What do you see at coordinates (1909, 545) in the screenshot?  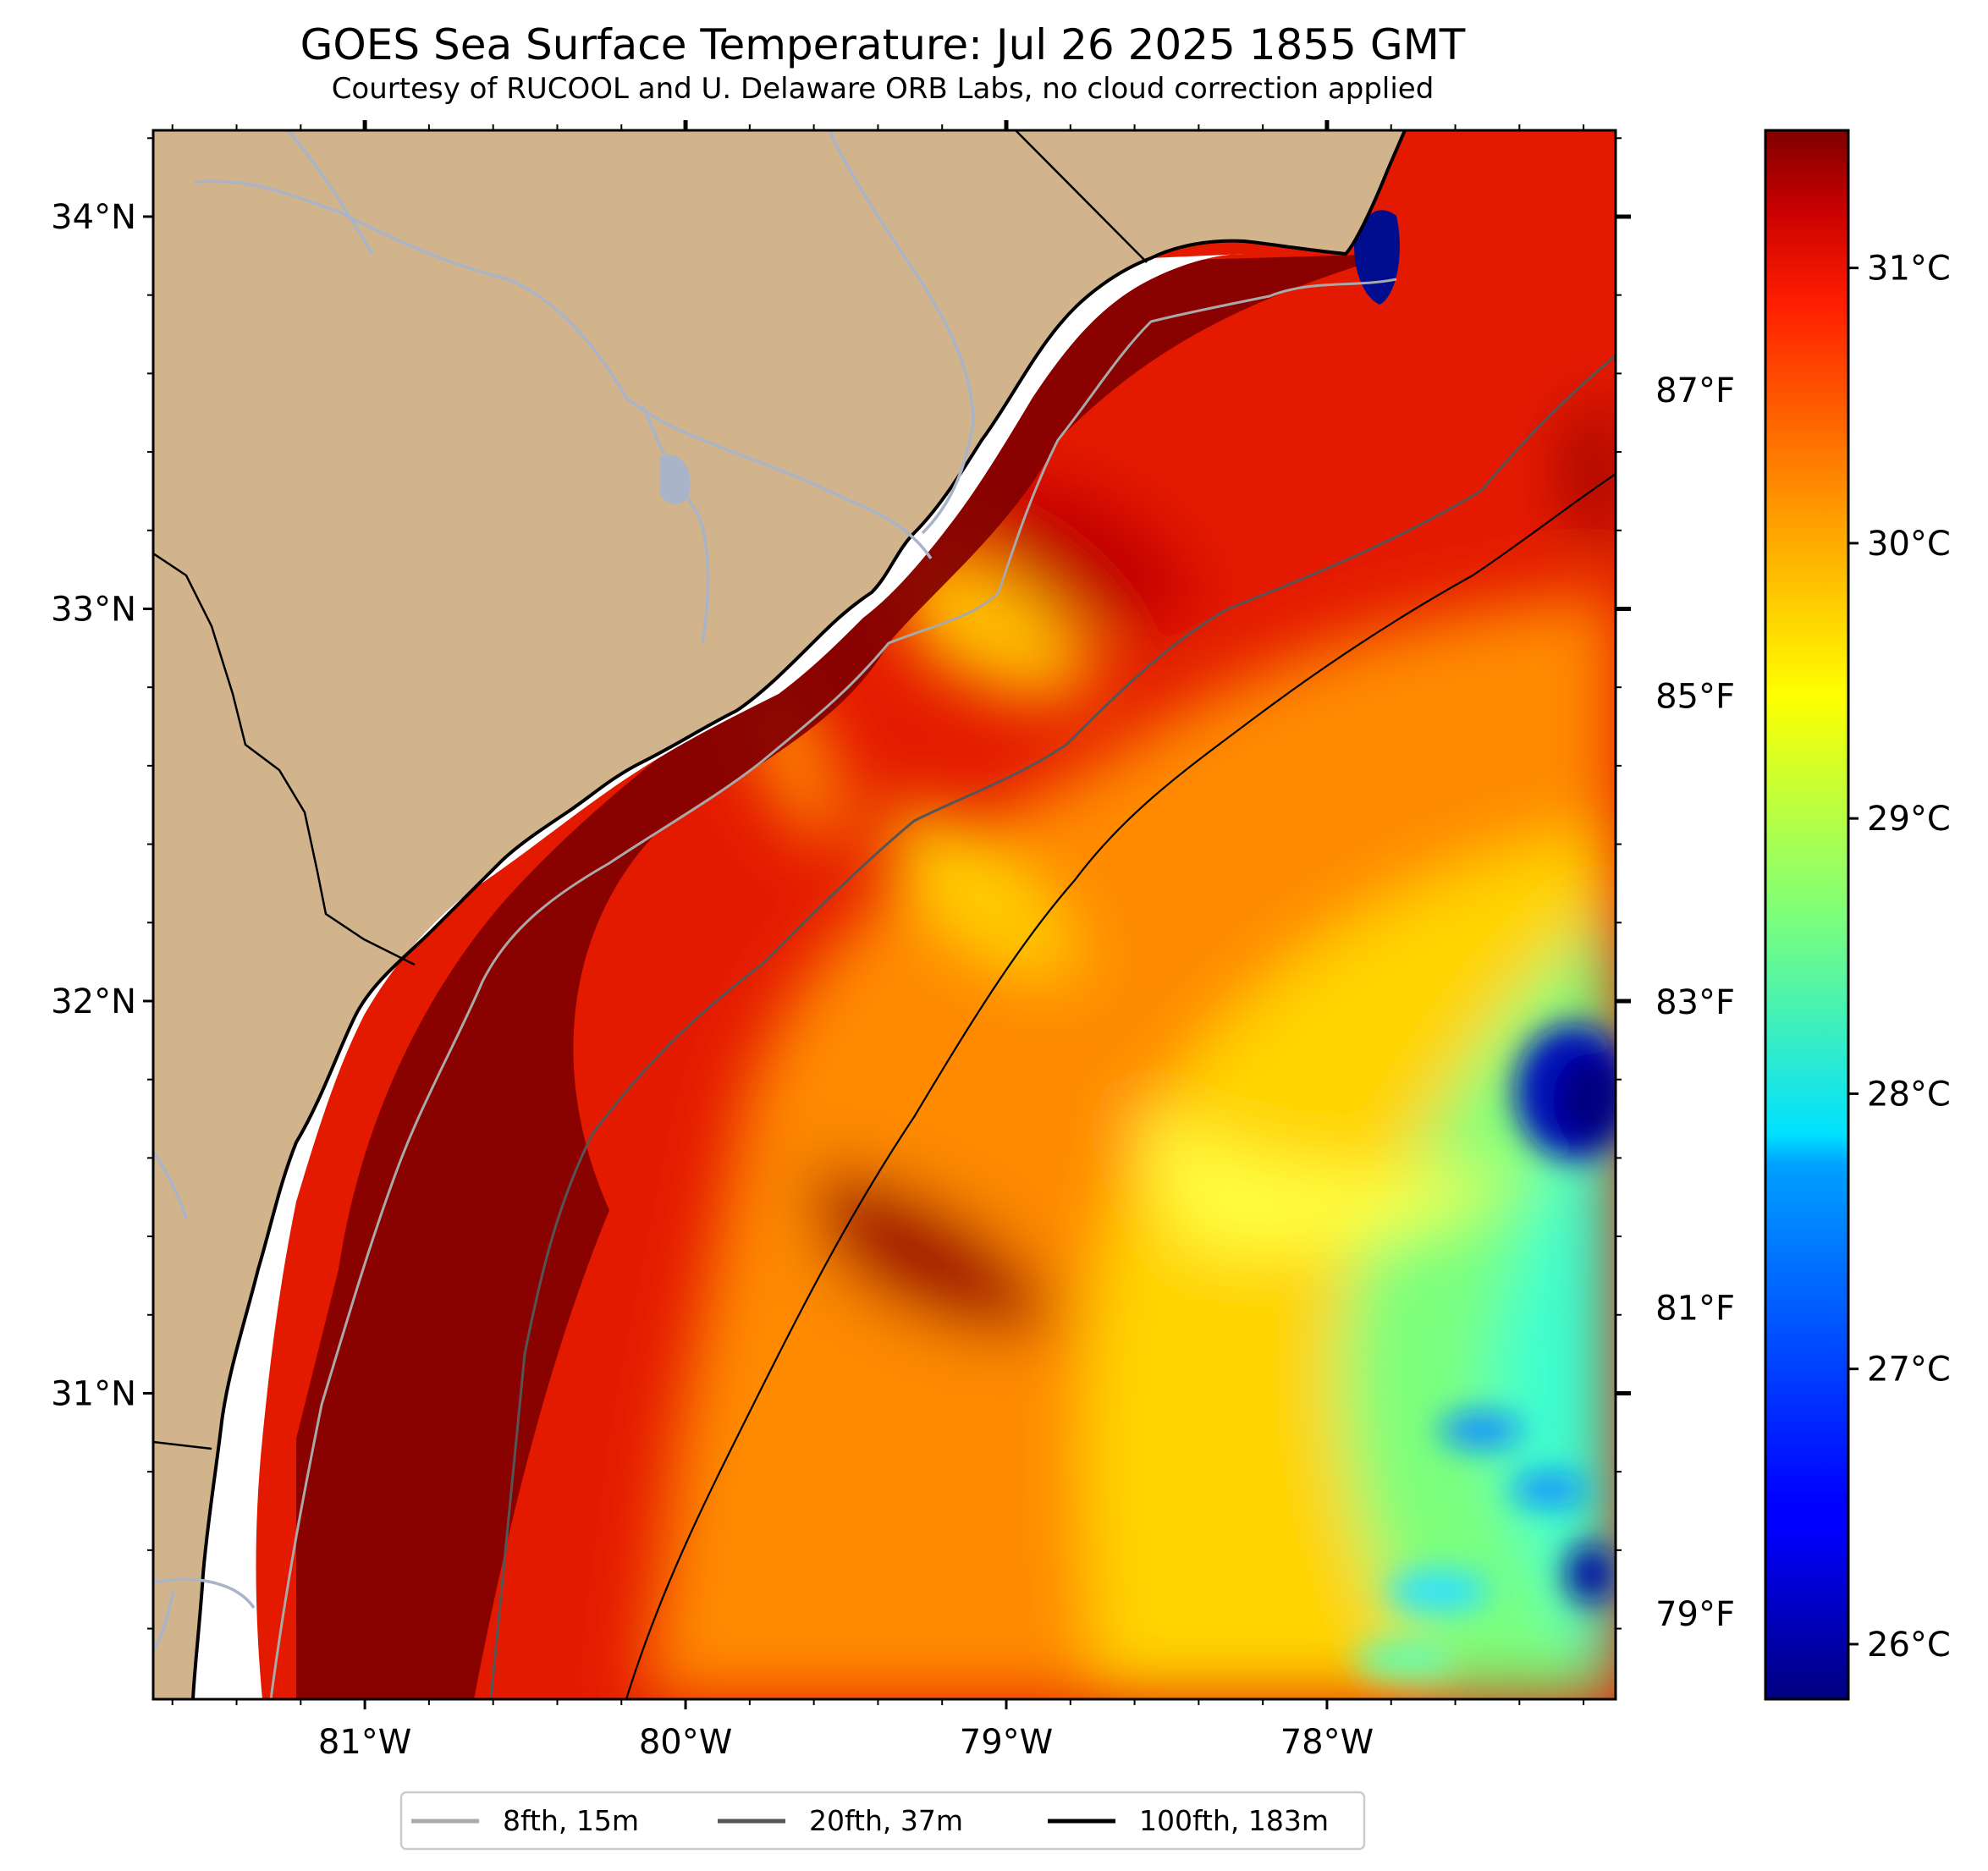 I see `celsius-tick-label: 30°C` at bounding box center [1909, 545].